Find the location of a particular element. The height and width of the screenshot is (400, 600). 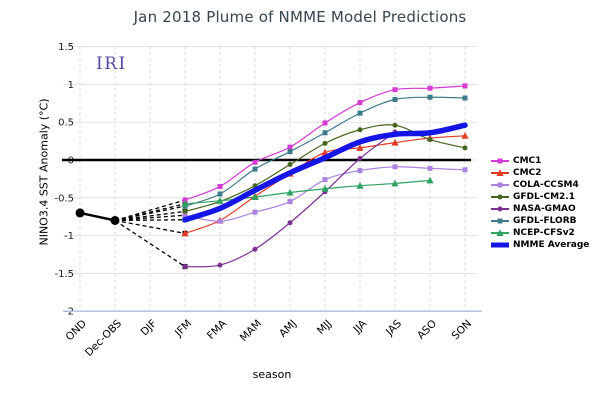

series-observed is located at coordinates (97, 216).